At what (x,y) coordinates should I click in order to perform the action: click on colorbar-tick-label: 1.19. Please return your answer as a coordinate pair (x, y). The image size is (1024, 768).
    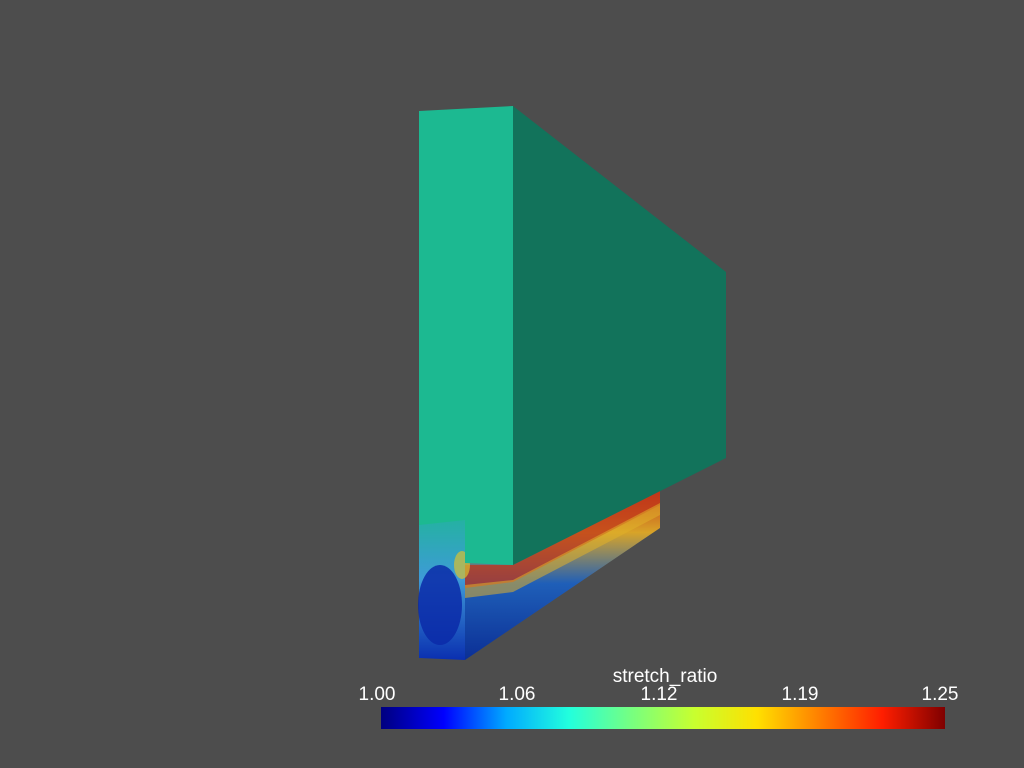
    Looking at the image, I should click on (800, 694).